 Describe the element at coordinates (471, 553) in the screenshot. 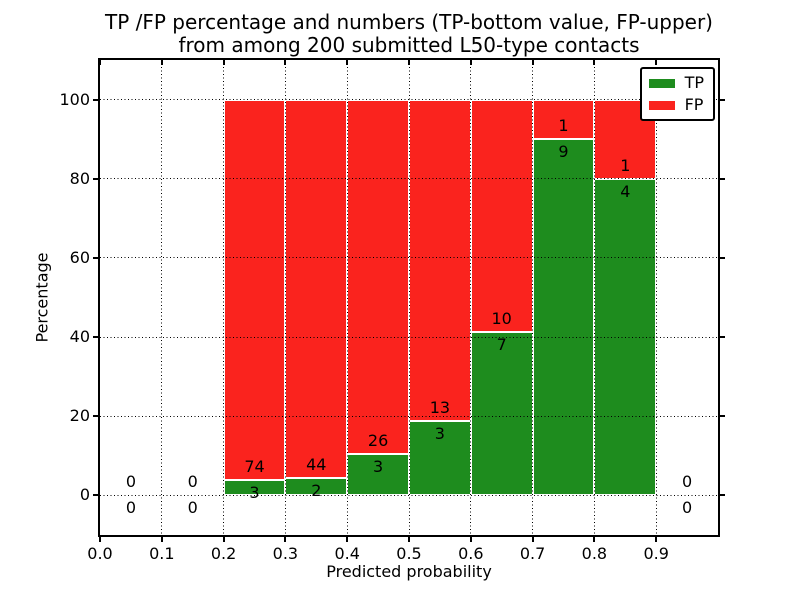

I see `x-tick-label: 0.6` at that location.